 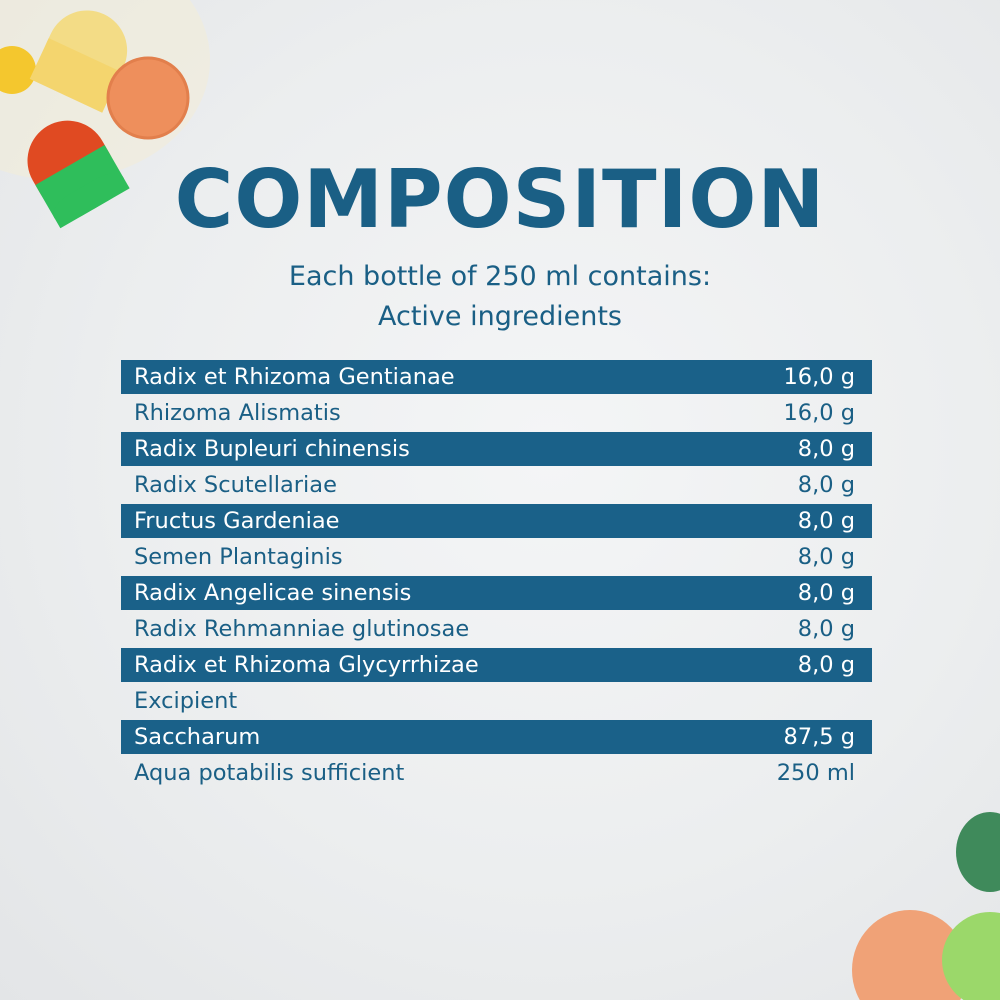 What do you see at coordinates (496, 413) in the screenshot?
I see `ingredient-row: Rhizoma Alismatis 16,0 g` at bounding box center [496, 413].